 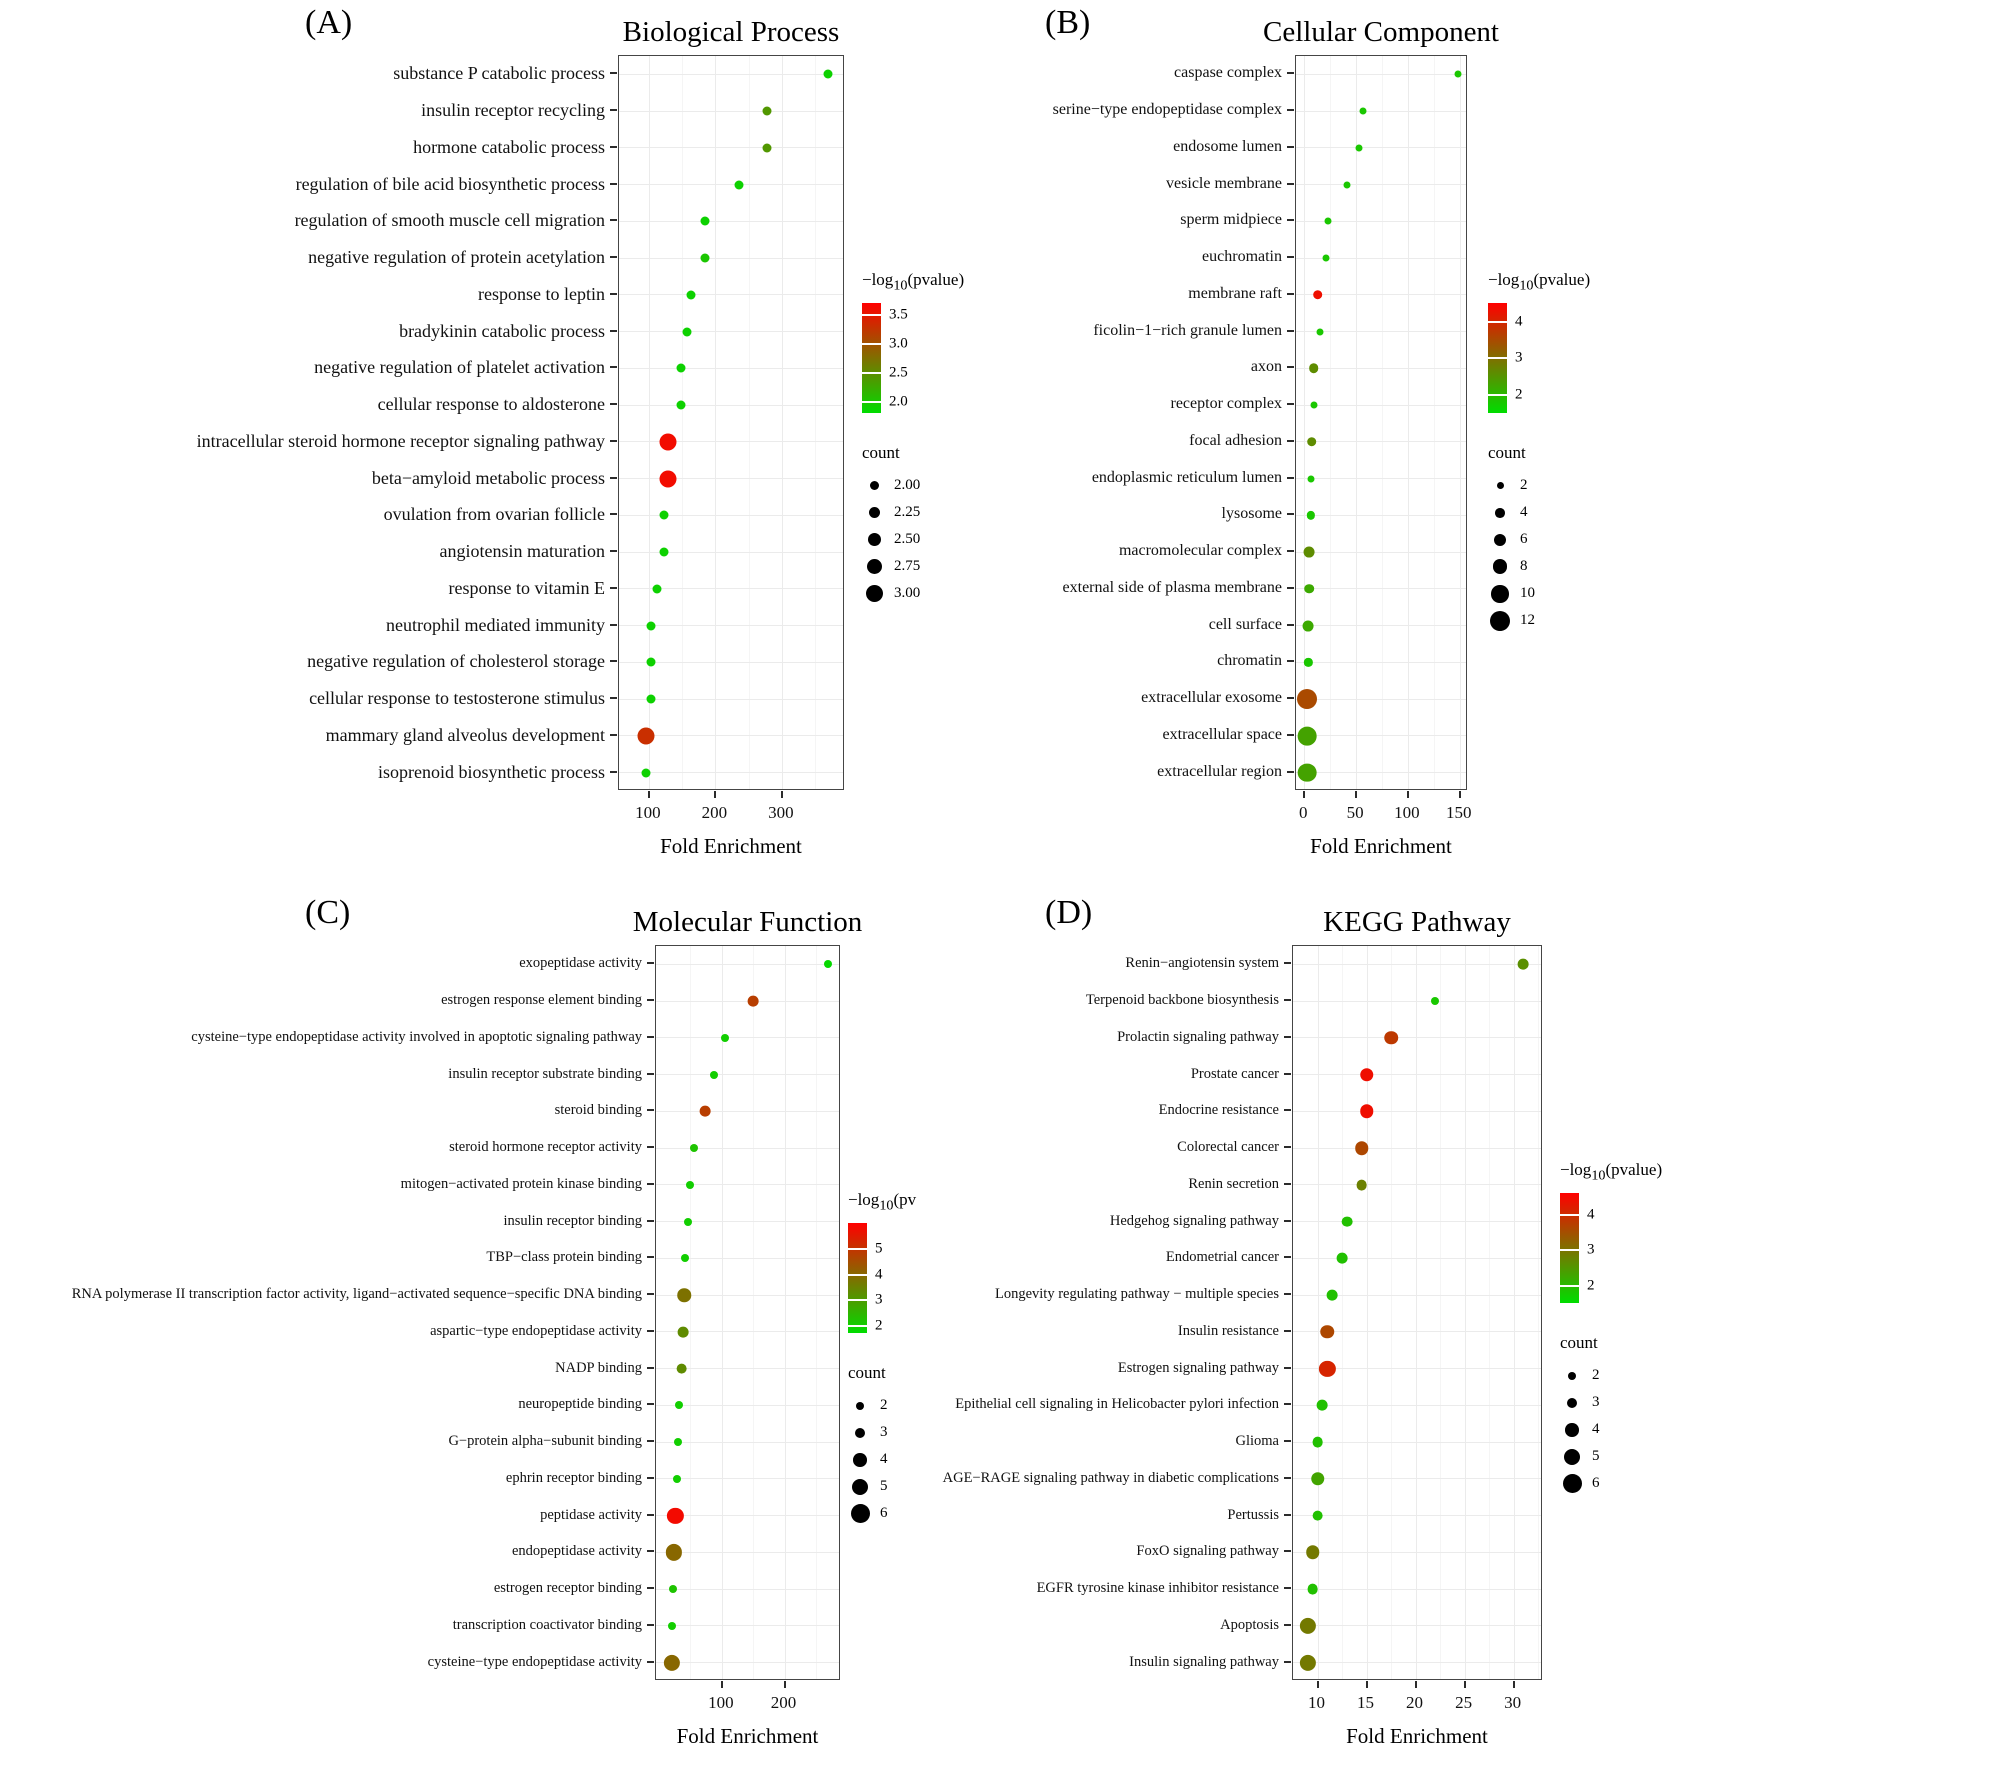 I want to click on y-category-label: endoplasmic reticulum lumen, so click(x=1186, y=477).